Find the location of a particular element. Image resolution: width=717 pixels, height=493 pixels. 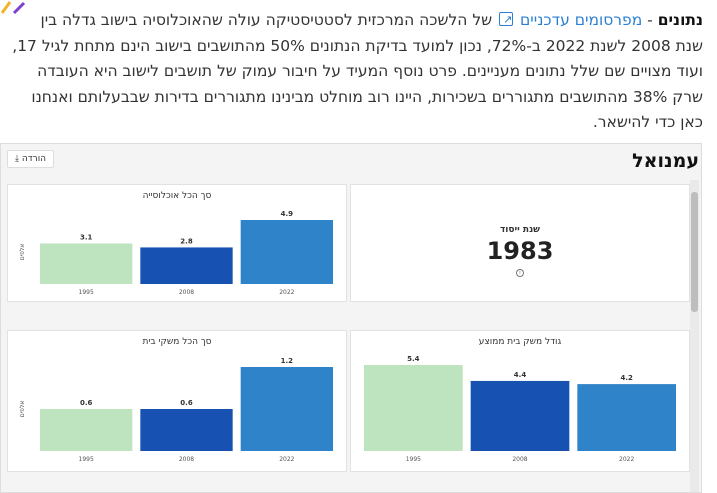

data-label: 4.2 is located at coordinates (626, 378).